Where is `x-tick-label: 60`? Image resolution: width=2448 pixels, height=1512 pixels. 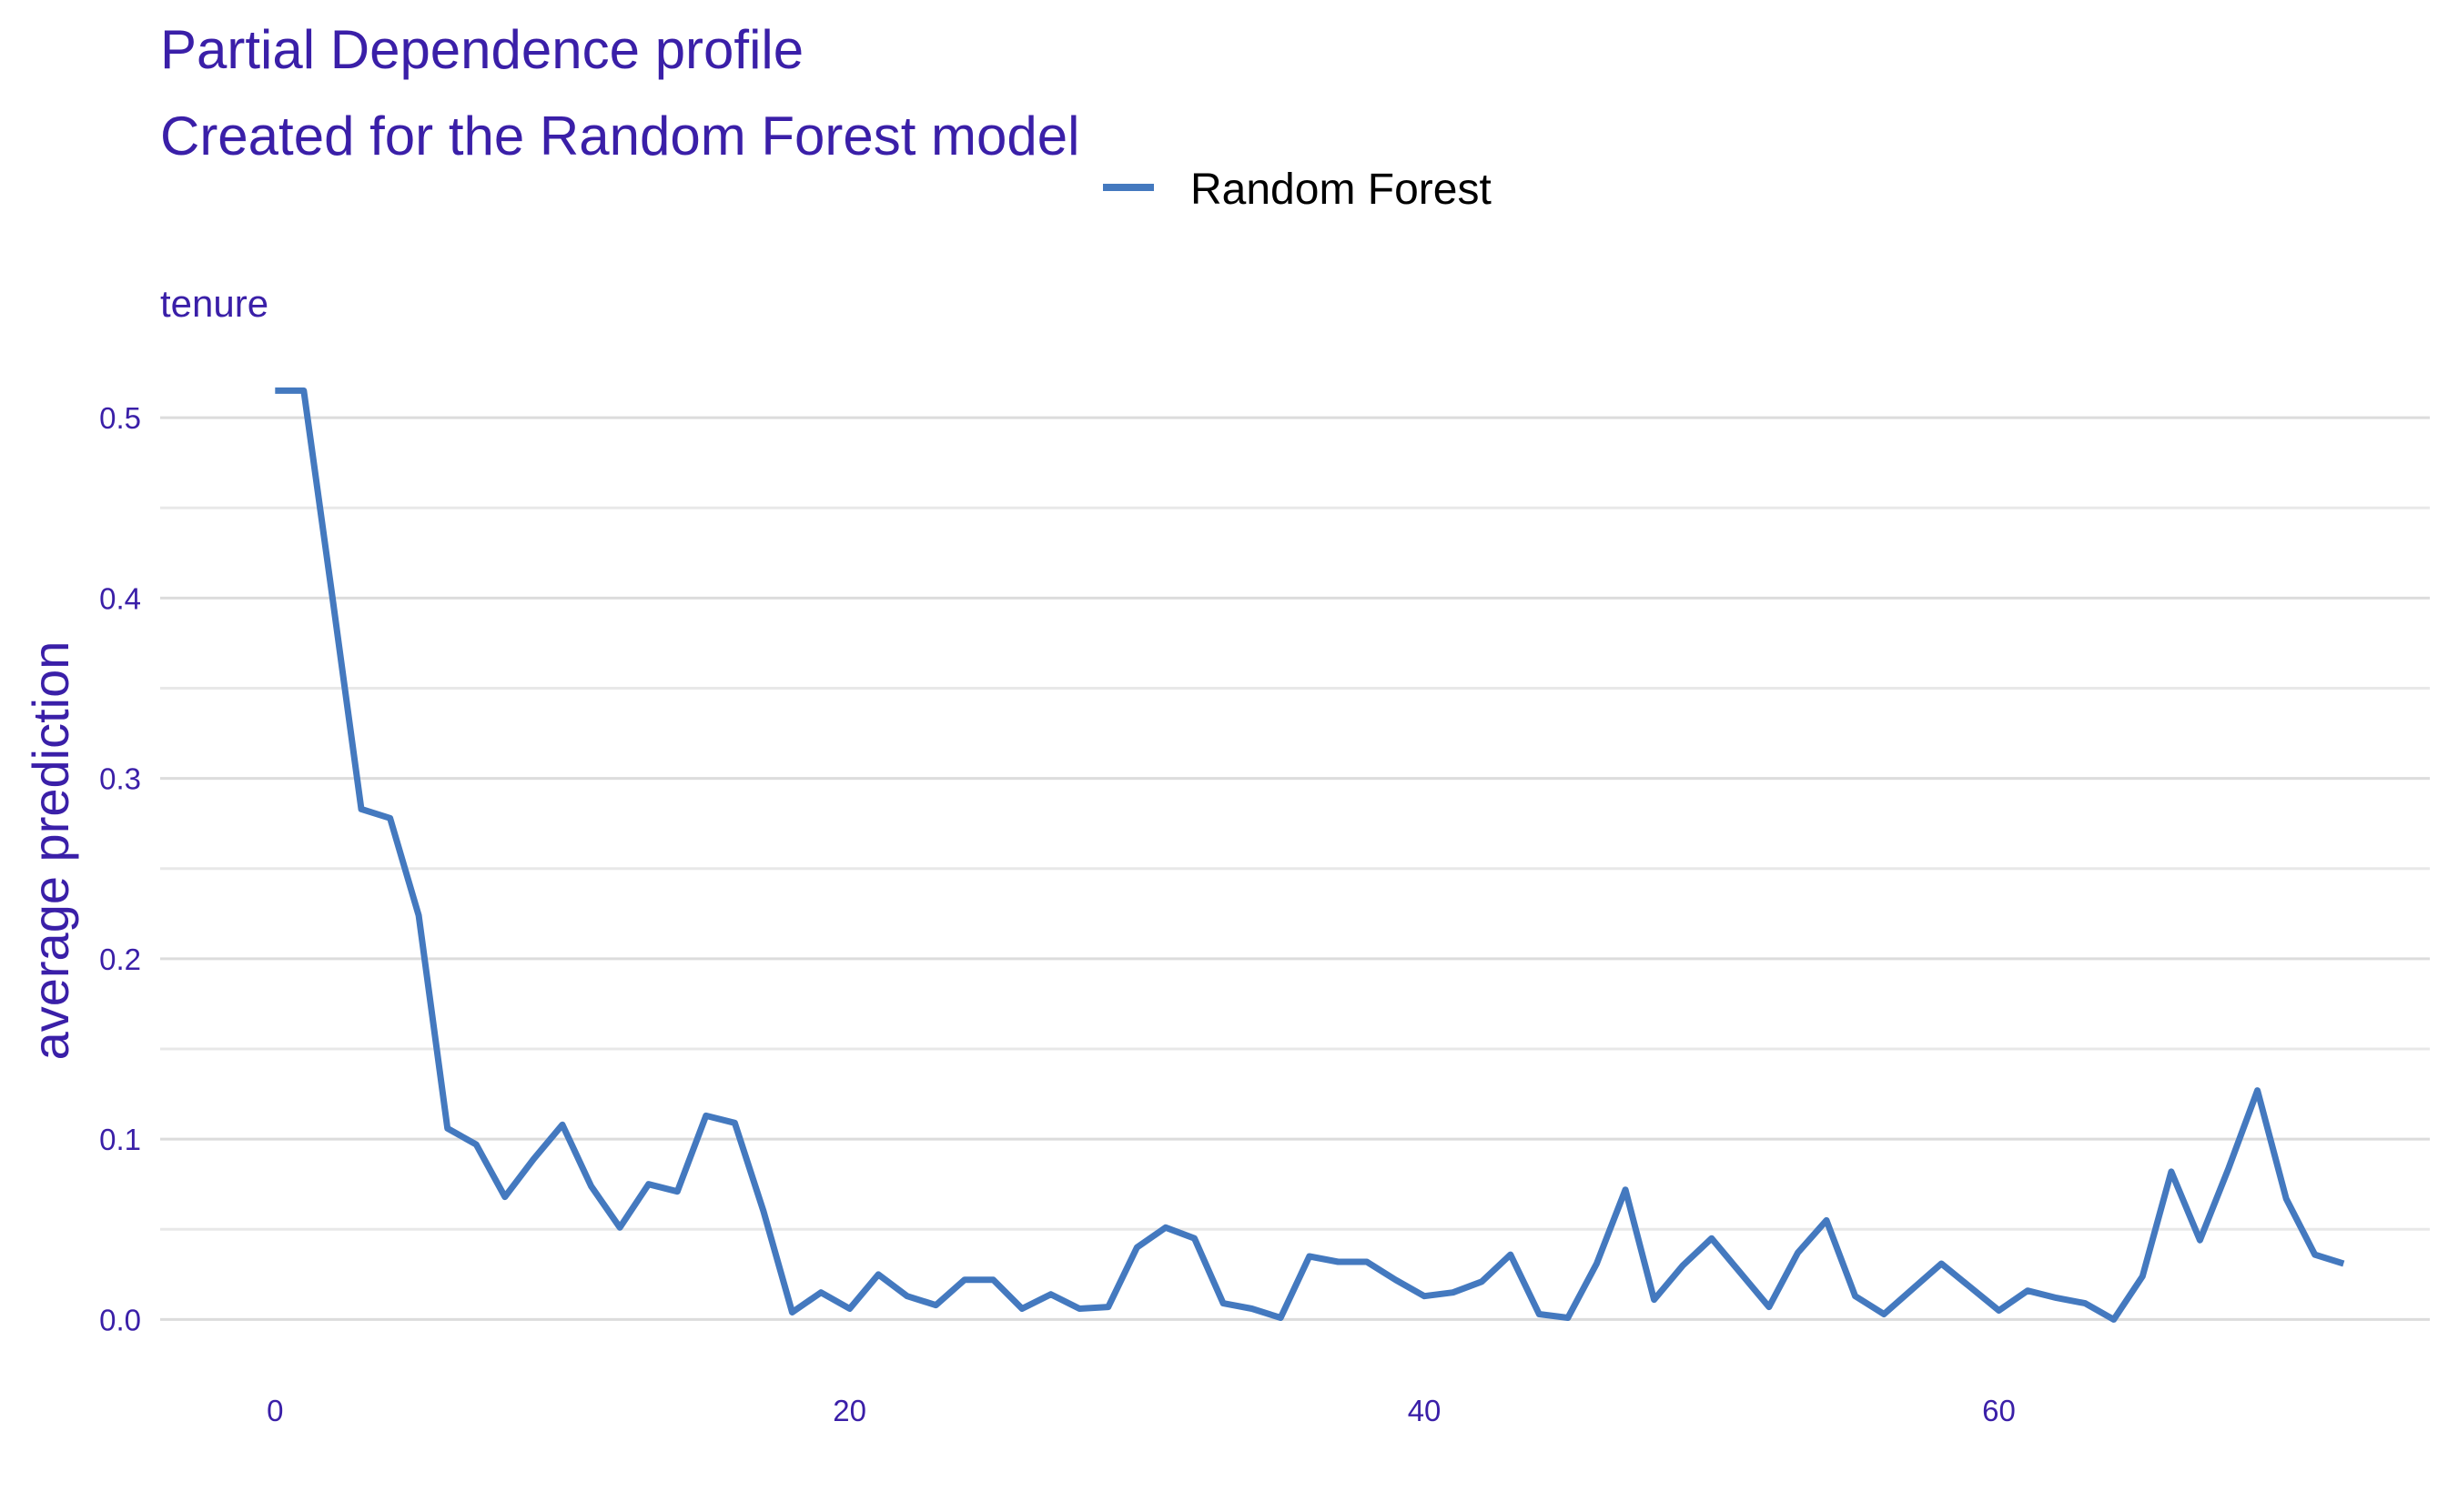 x-tick-label: 60 is located at coordinates (1999, 1411).